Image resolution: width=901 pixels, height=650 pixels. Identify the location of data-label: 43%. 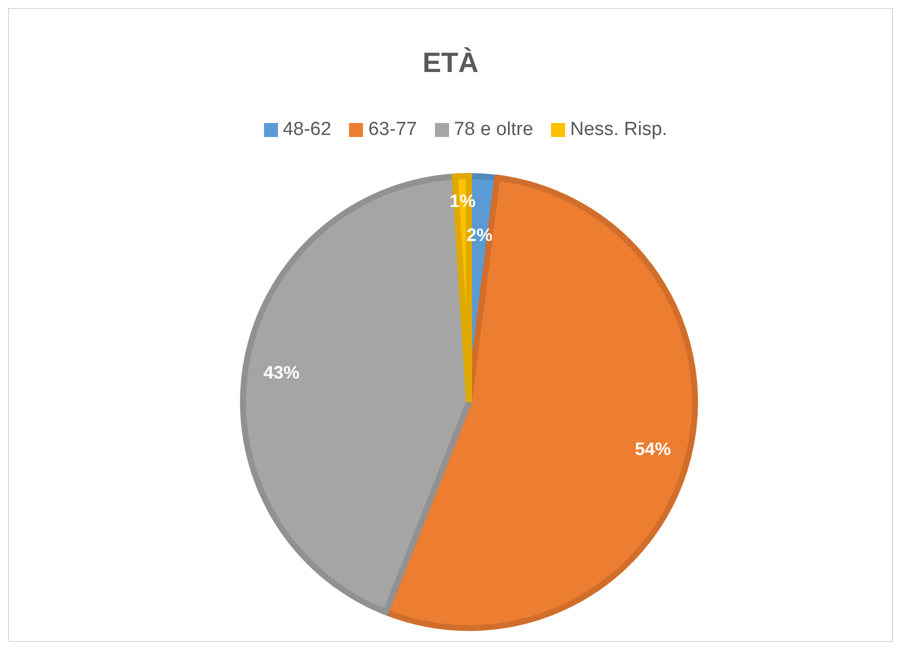
(281, 372).